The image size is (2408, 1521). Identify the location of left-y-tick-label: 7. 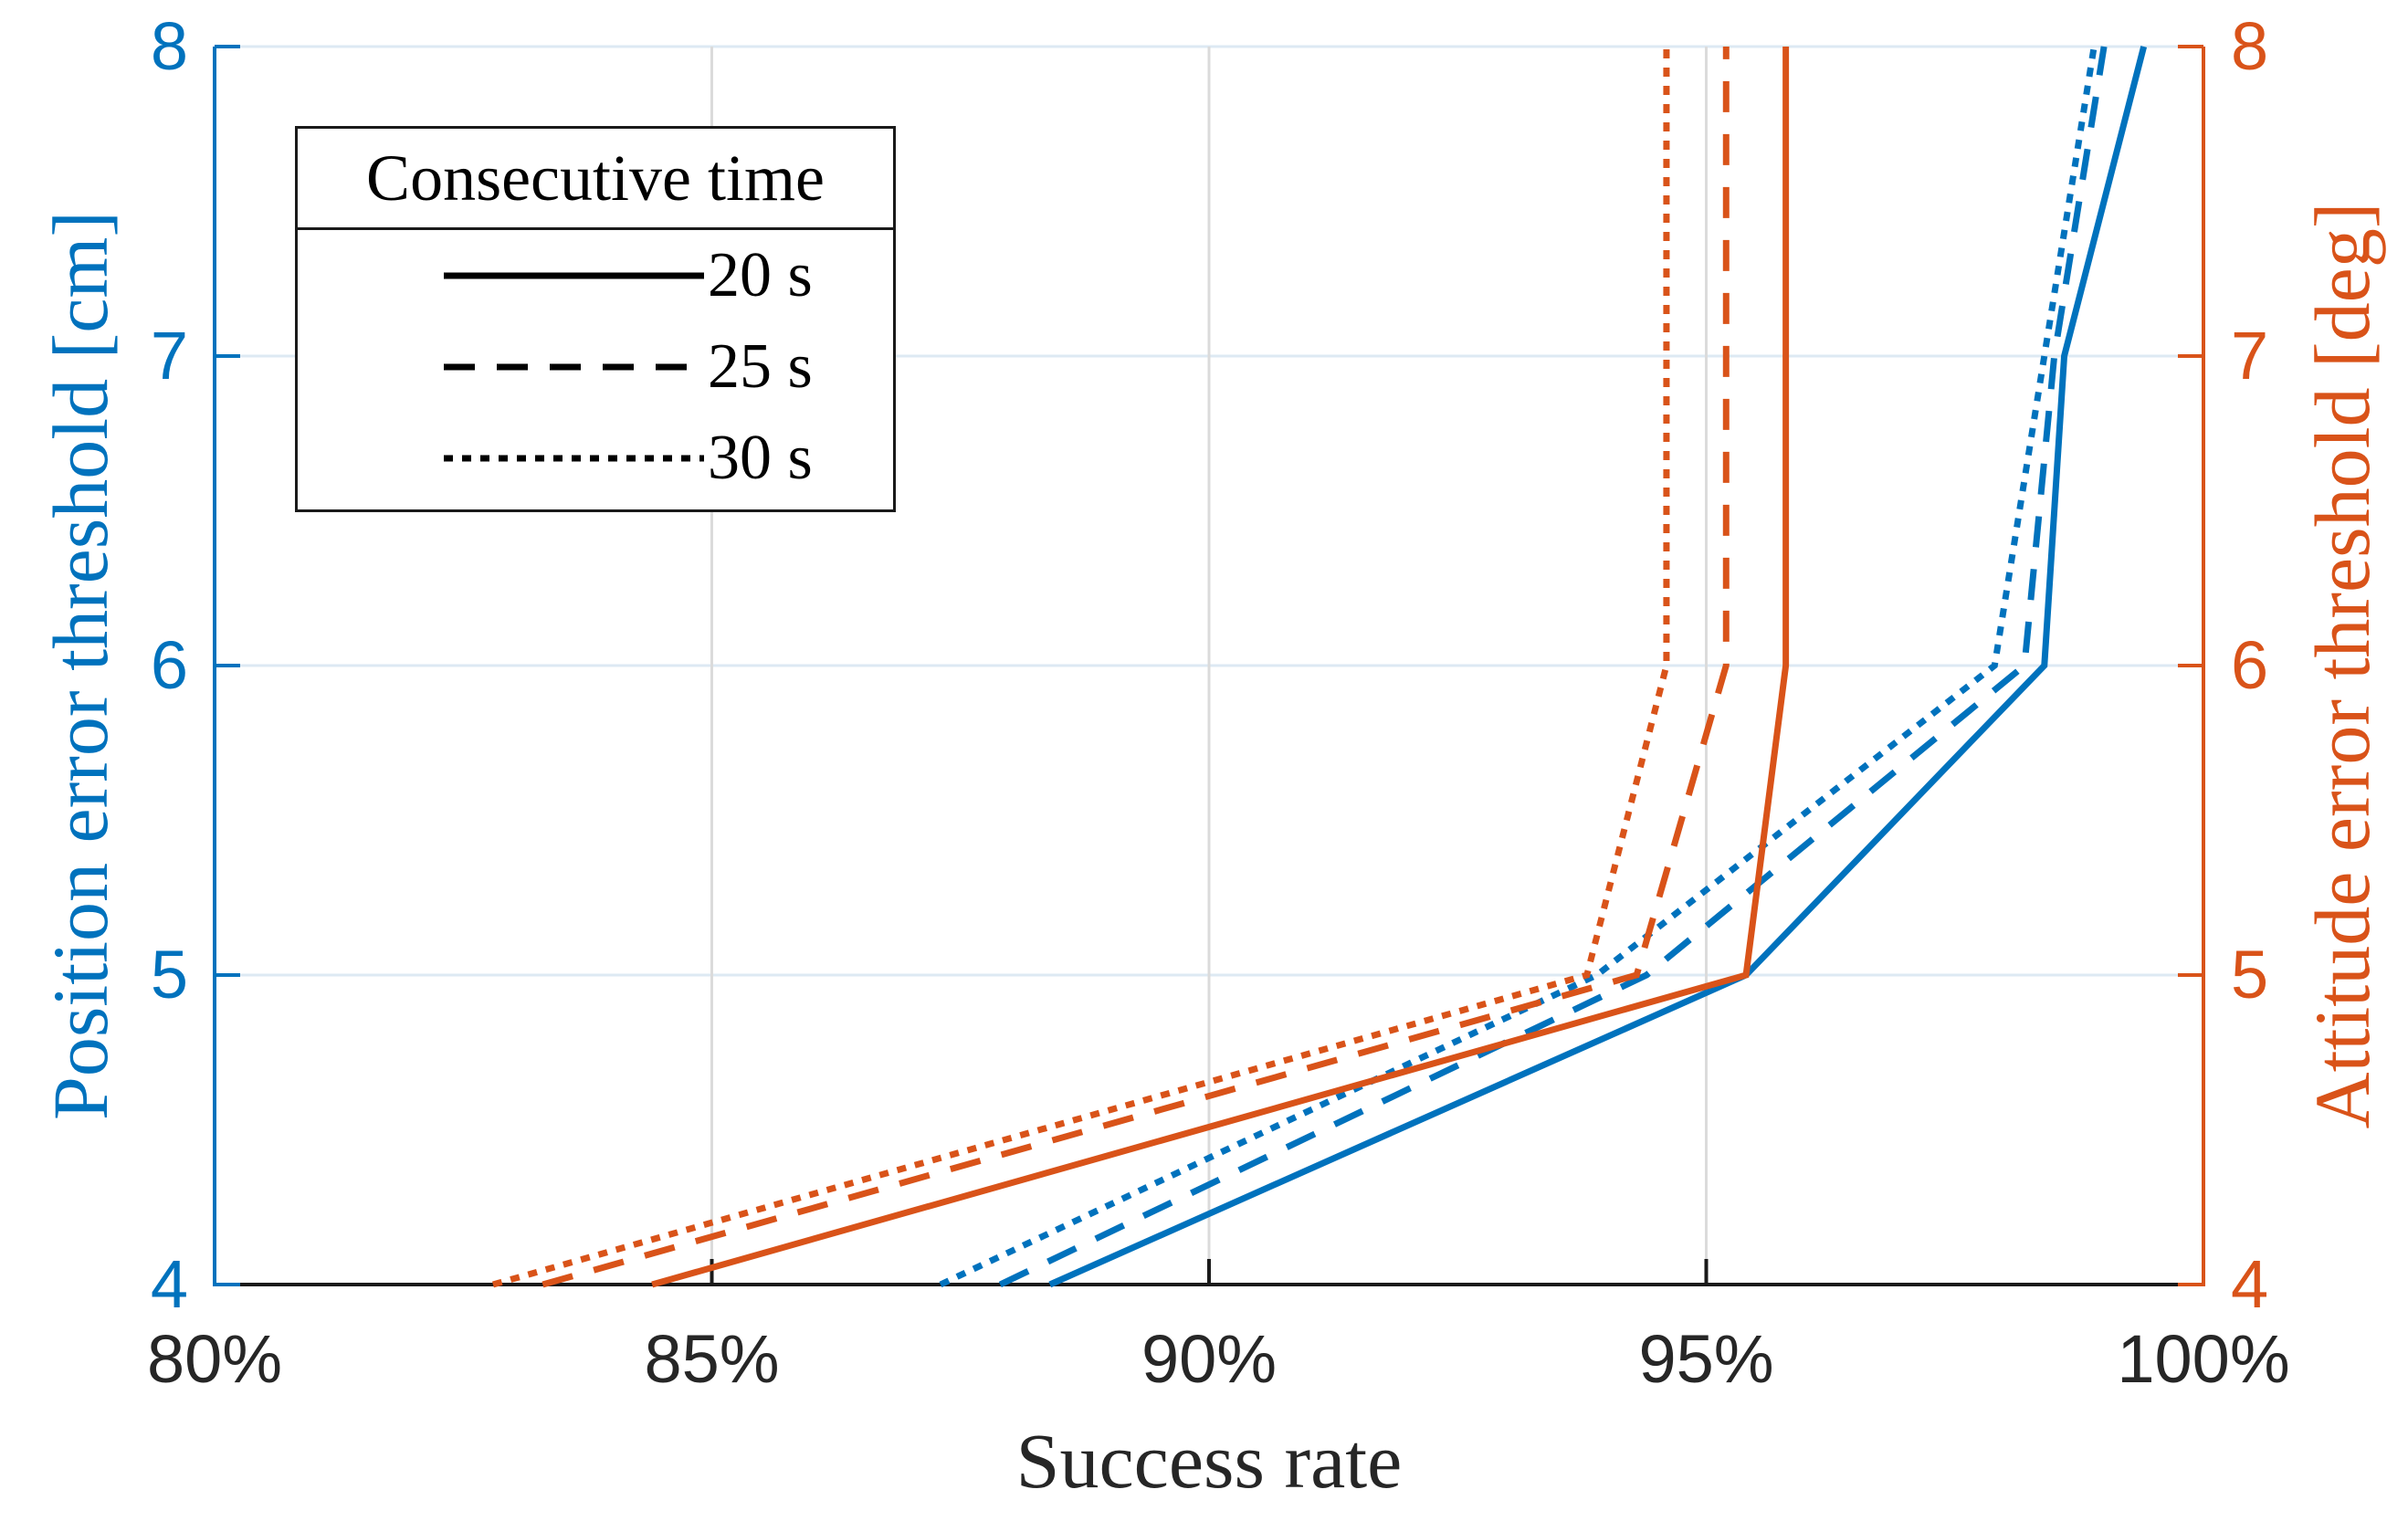
(169, 355).